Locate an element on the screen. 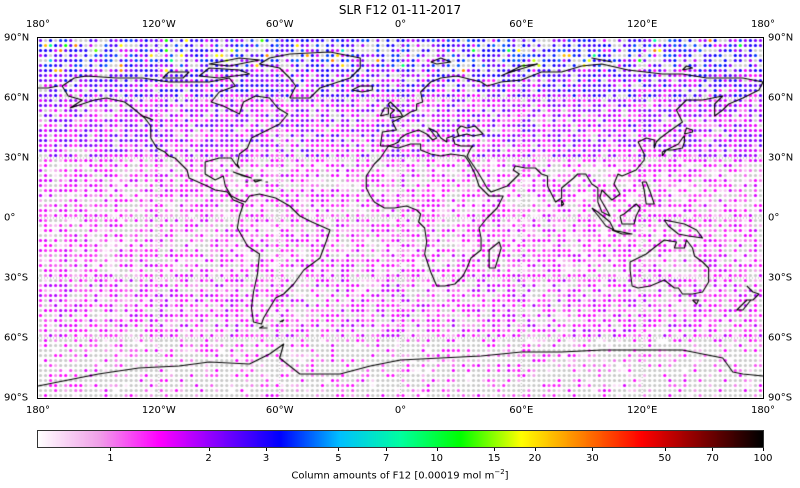  colorbar-tick-label: 3 is located at coordinates (266, 458).